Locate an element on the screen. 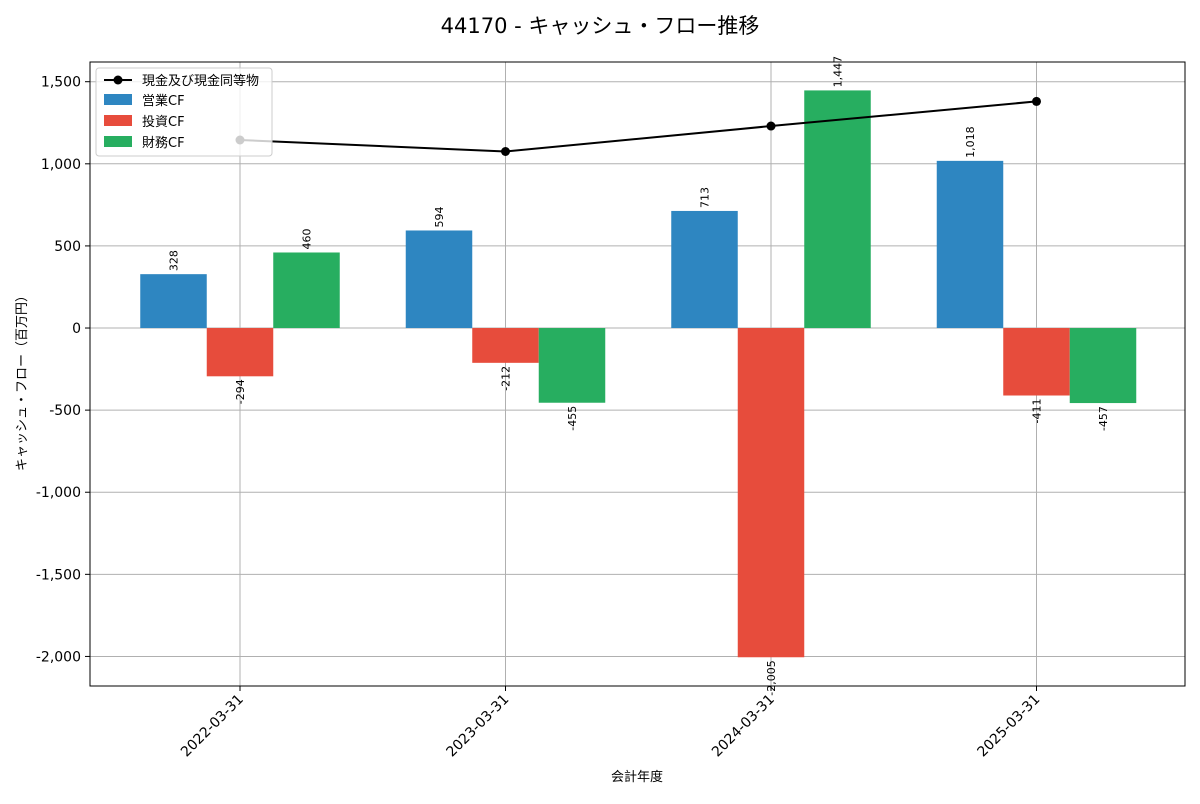 Image resolution: width=1200 pixels, height=804 pixels. legend-label: 財務CF is located at coordinates (163, 143).